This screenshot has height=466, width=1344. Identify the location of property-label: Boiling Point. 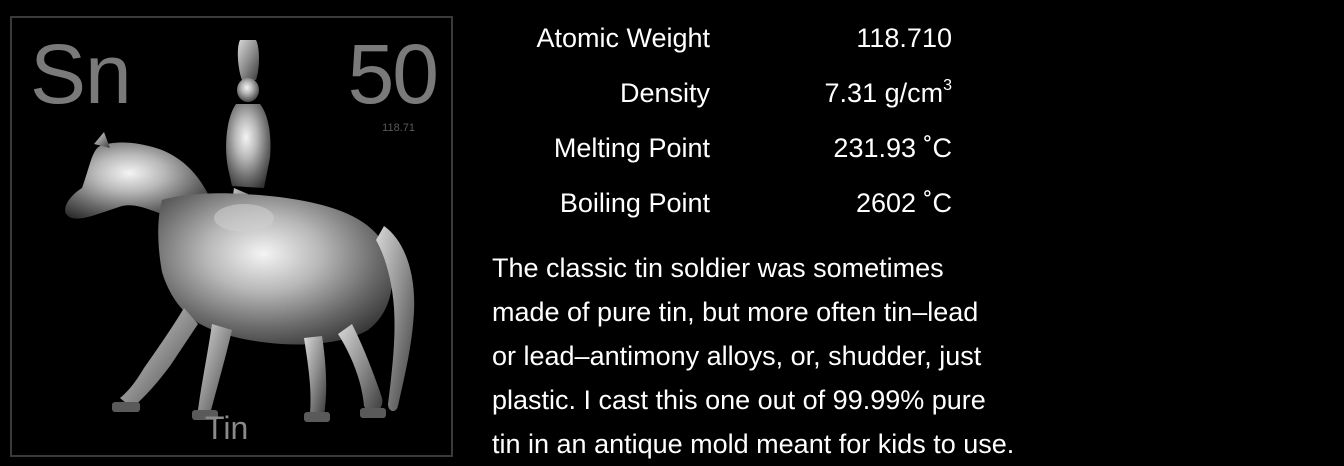
(634, 203).